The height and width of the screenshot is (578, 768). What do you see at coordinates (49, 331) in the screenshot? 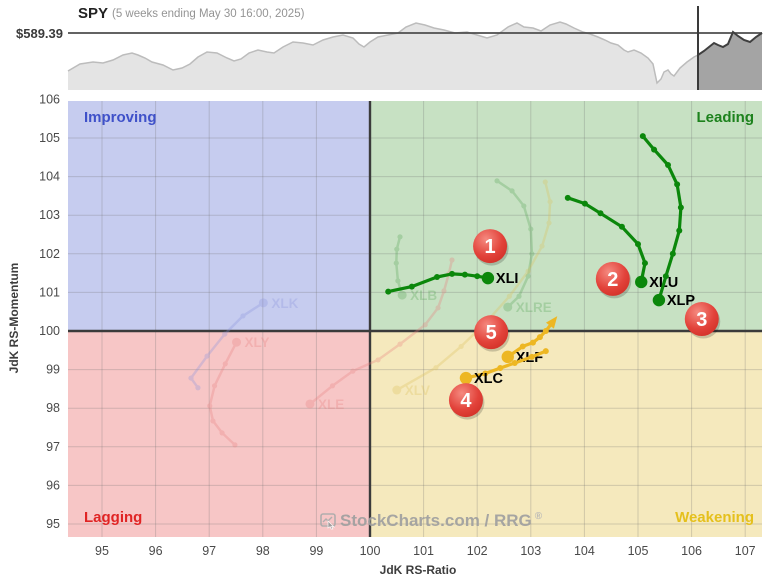
I see `y-tick-label: 100` at bounding box center [49, 331].